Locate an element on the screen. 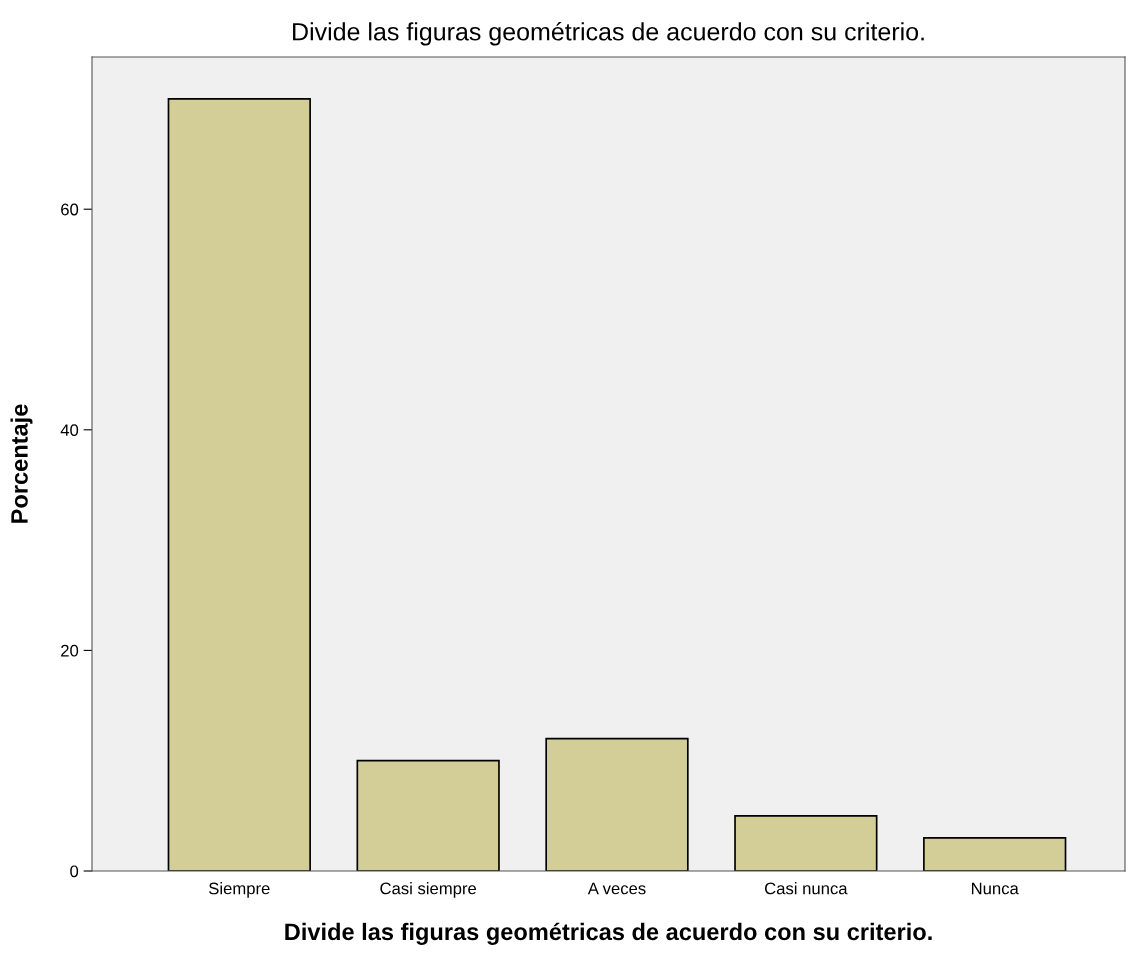 Image resolution: width=1131 pixels, height=961 pixels. chart-title: Divide las figuras geométricas de acuerdo con su criterio. is located at coordinates (608, 33).